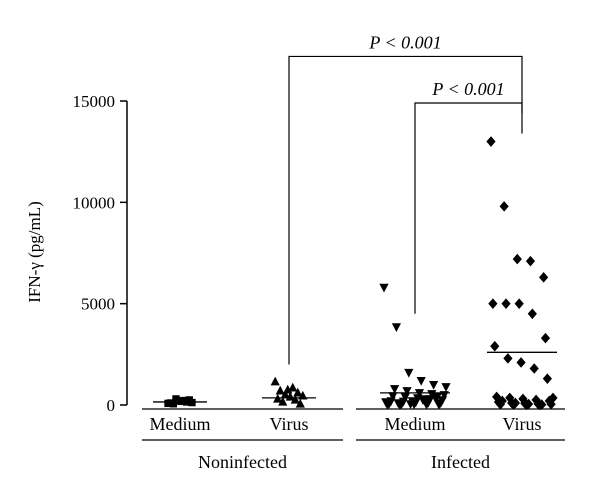 The width and height of the screenshot is (600, 491). I want to click on y-axis-label: IFN-γ (pg/mL), so click(34, 251).